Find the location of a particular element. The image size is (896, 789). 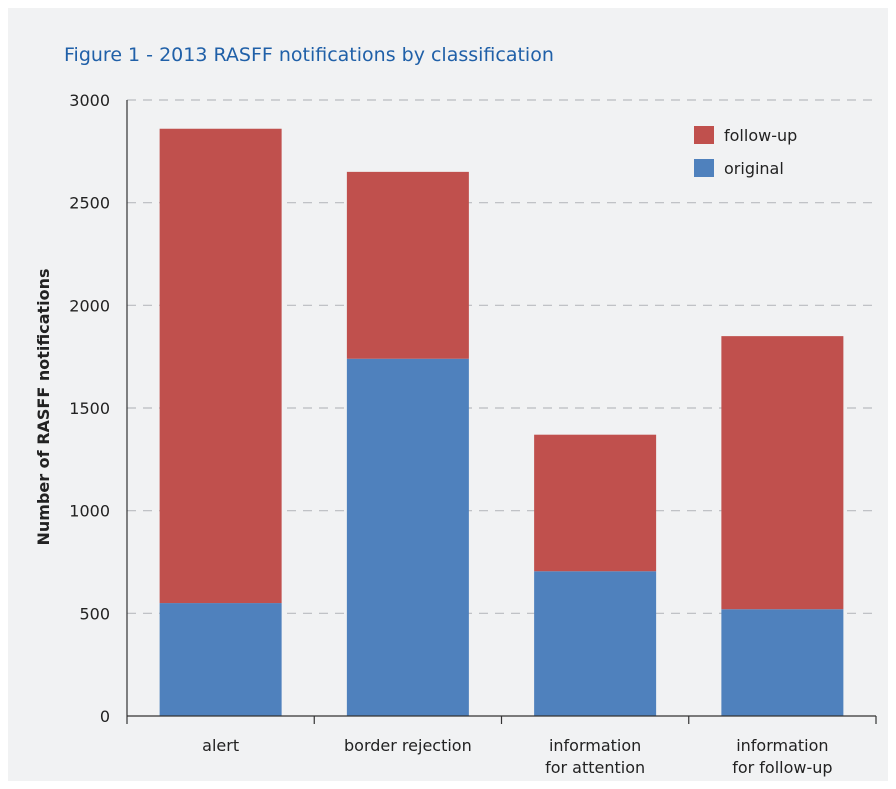

x-tick-label: border rejection is located at coordinates (408, 745).